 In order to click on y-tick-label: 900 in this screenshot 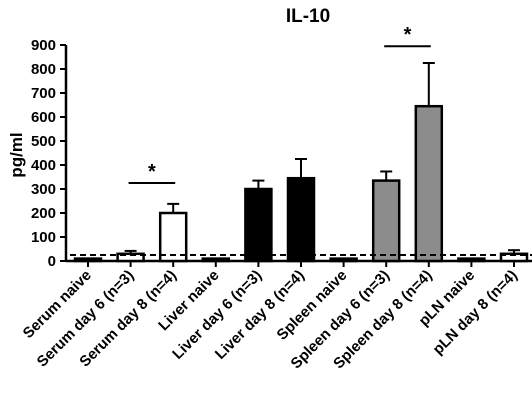, I will do `click(43, 45)`.